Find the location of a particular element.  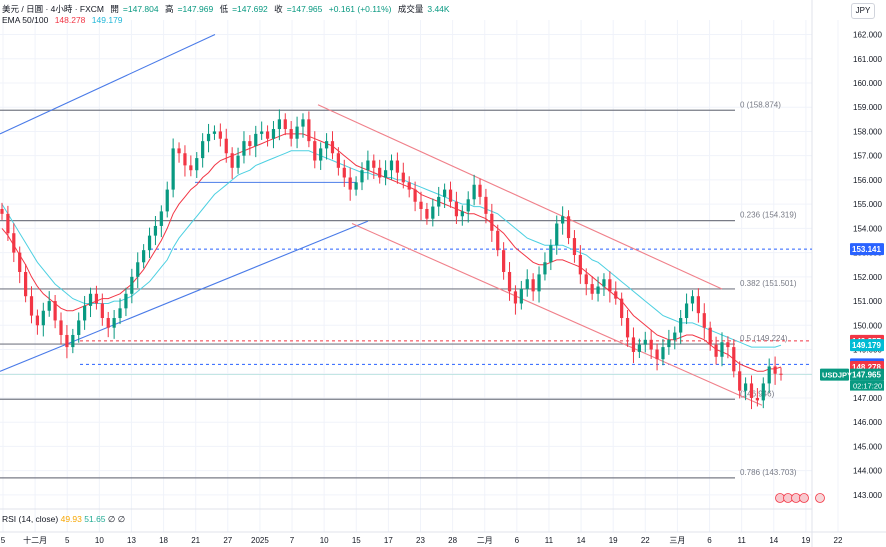

x-tick-label: 6 is located at coordinates (709, 540).